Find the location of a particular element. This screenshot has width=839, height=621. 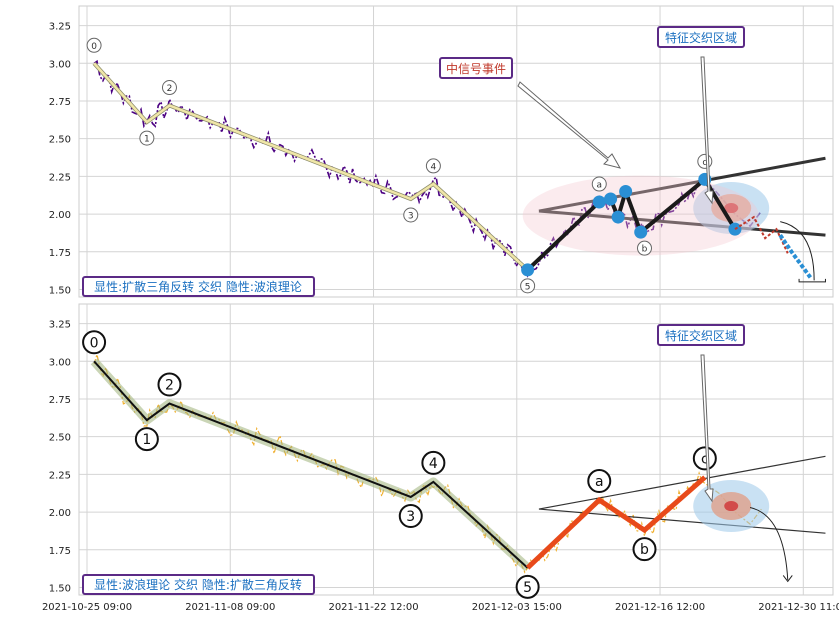

x-tick-label: 2021-12-16 12:00 is located at coordinates (660, 607).